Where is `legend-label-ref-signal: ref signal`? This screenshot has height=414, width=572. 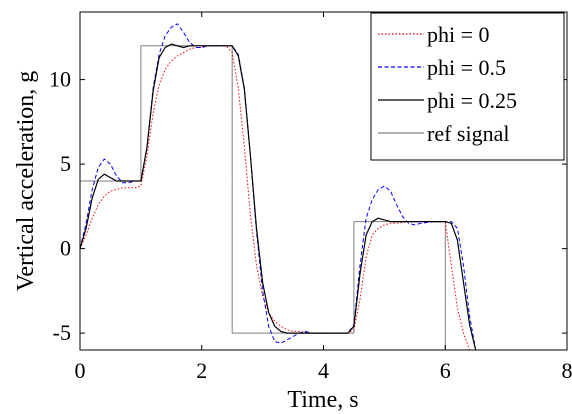
legend-label-ref-signal: ref signal is located at coordinates (468, 133).